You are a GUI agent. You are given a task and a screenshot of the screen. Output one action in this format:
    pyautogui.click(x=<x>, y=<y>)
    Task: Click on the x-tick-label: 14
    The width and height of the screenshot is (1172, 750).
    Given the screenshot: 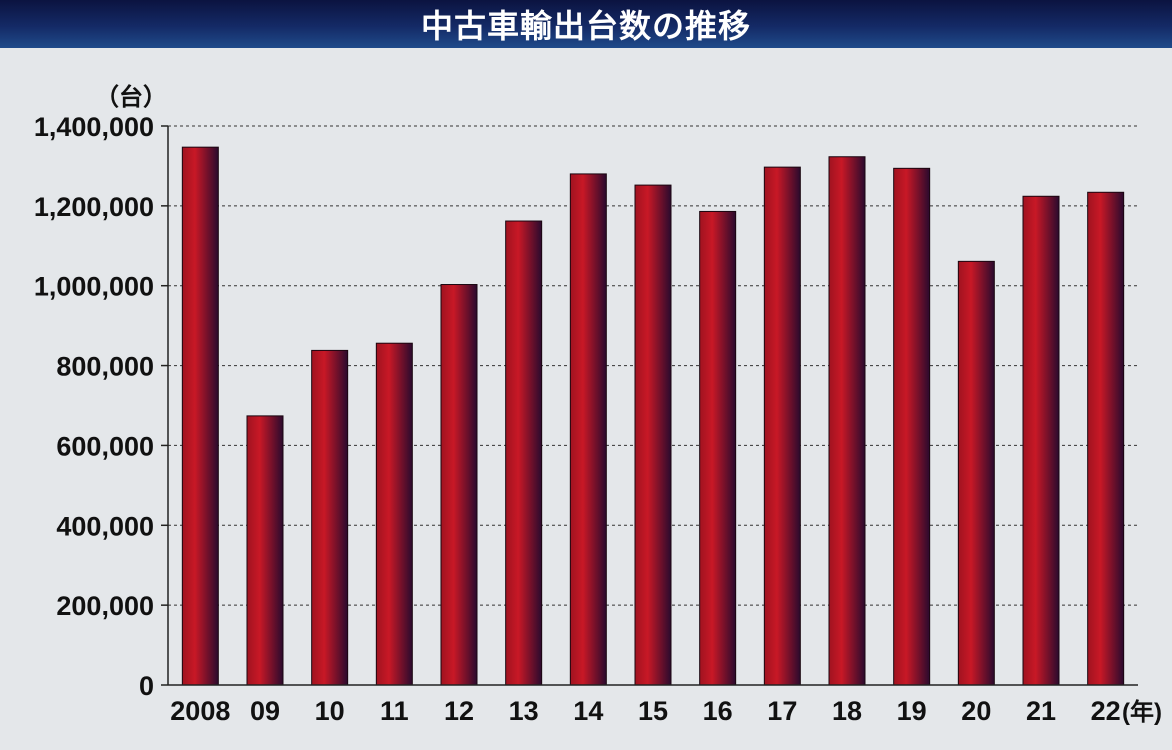 What is the action you would take?
    pyautogui.click(x=588, y=711)
    